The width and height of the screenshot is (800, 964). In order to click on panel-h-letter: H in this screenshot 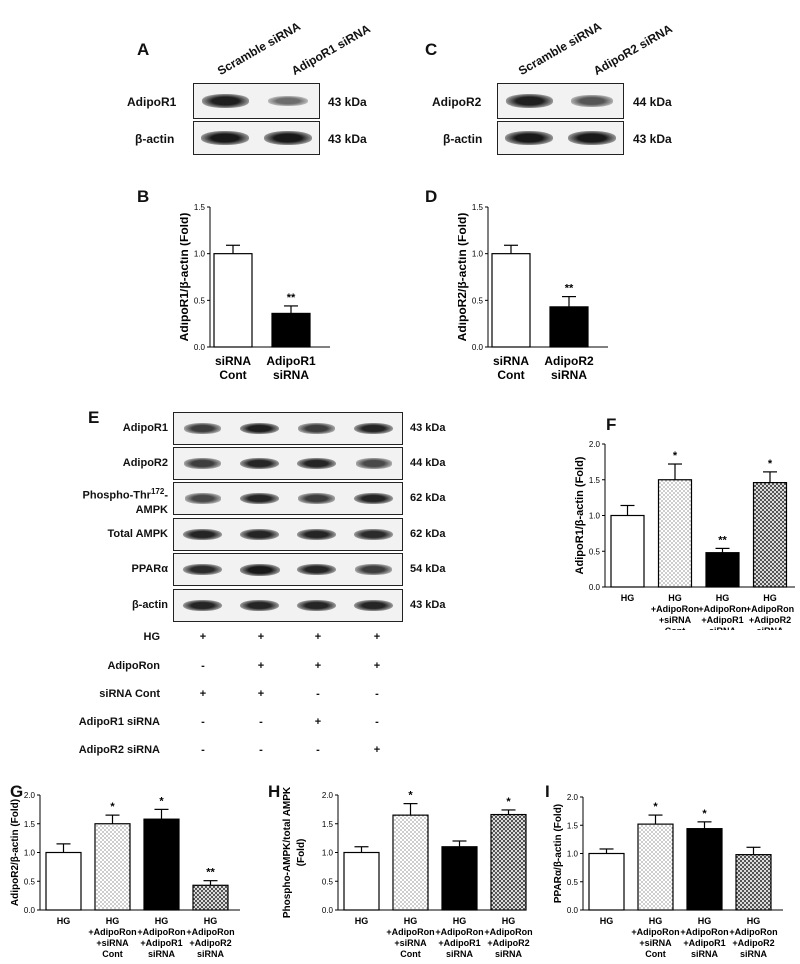, I will do `click(274, 791)`.